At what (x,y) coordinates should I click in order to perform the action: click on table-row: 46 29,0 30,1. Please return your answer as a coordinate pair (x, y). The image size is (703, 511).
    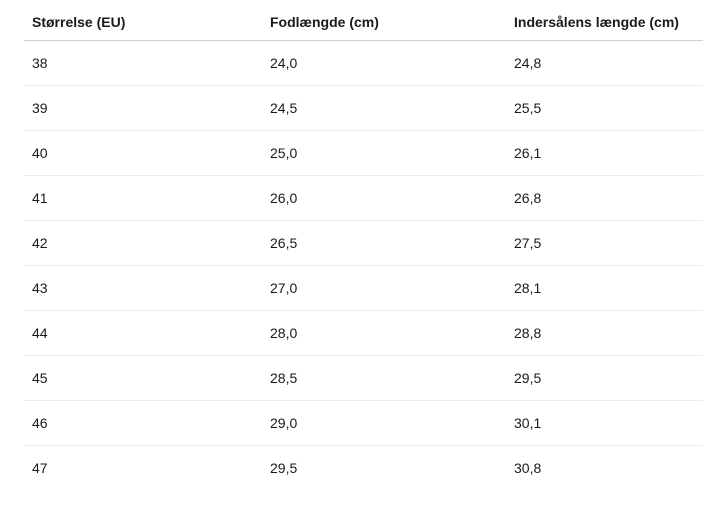
    Looking at the image, I should click on (363, 423).